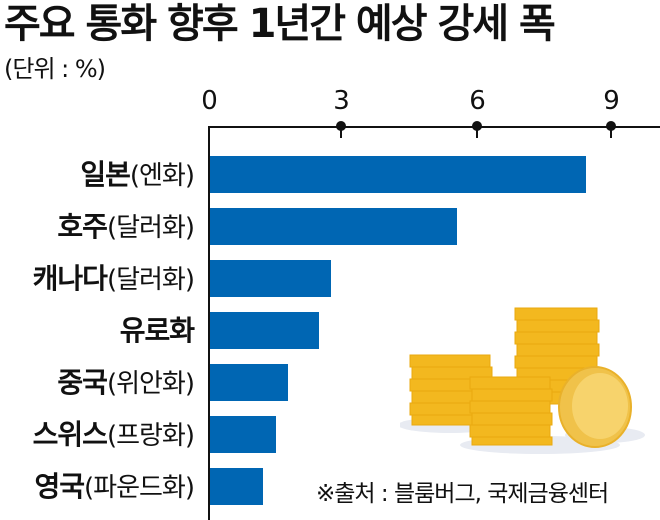 This screenshot has height=520, width=660. Describe the element at coordinates (264, 330) in the screenshot. I see `bar-euro` at that location.